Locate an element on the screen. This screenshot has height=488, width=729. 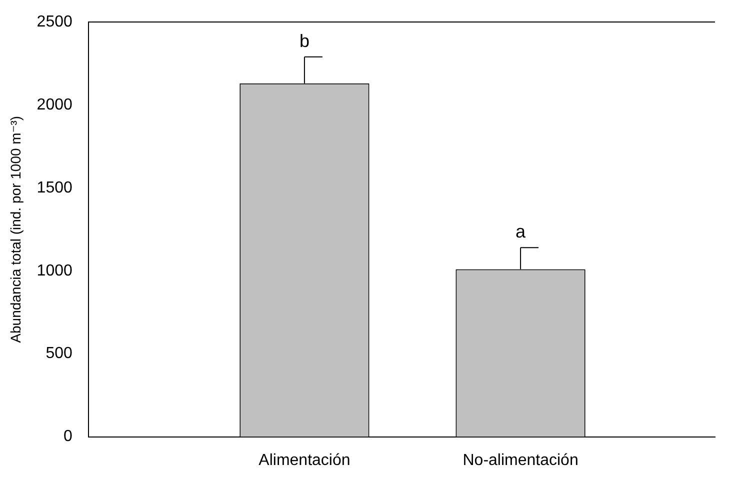
x-tick-label: No-alimentación is located at coordinates (520, 460).